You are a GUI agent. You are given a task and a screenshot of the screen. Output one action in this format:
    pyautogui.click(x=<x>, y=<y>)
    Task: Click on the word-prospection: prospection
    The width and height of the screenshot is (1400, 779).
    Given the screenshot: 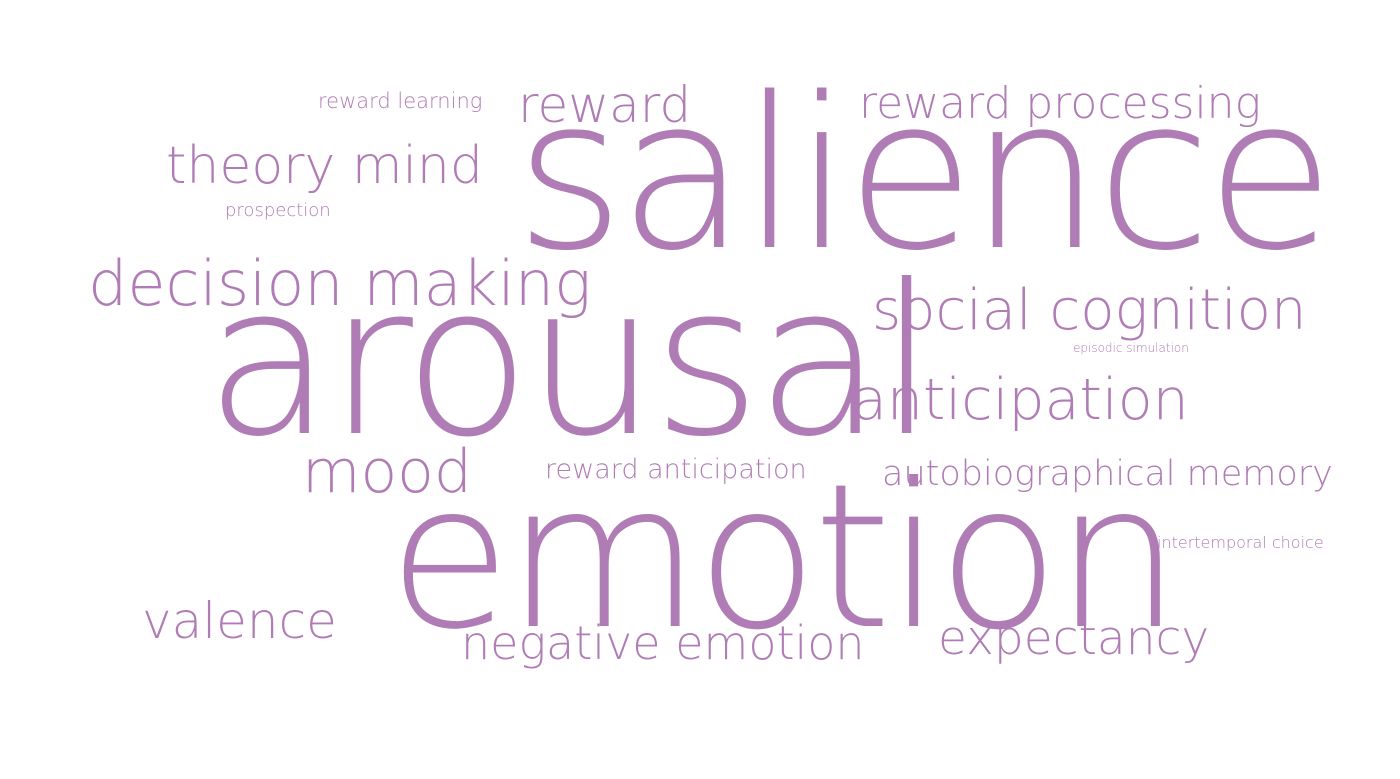 What is the action you would take?
    pyautogui.click(x=278, y=210)
    